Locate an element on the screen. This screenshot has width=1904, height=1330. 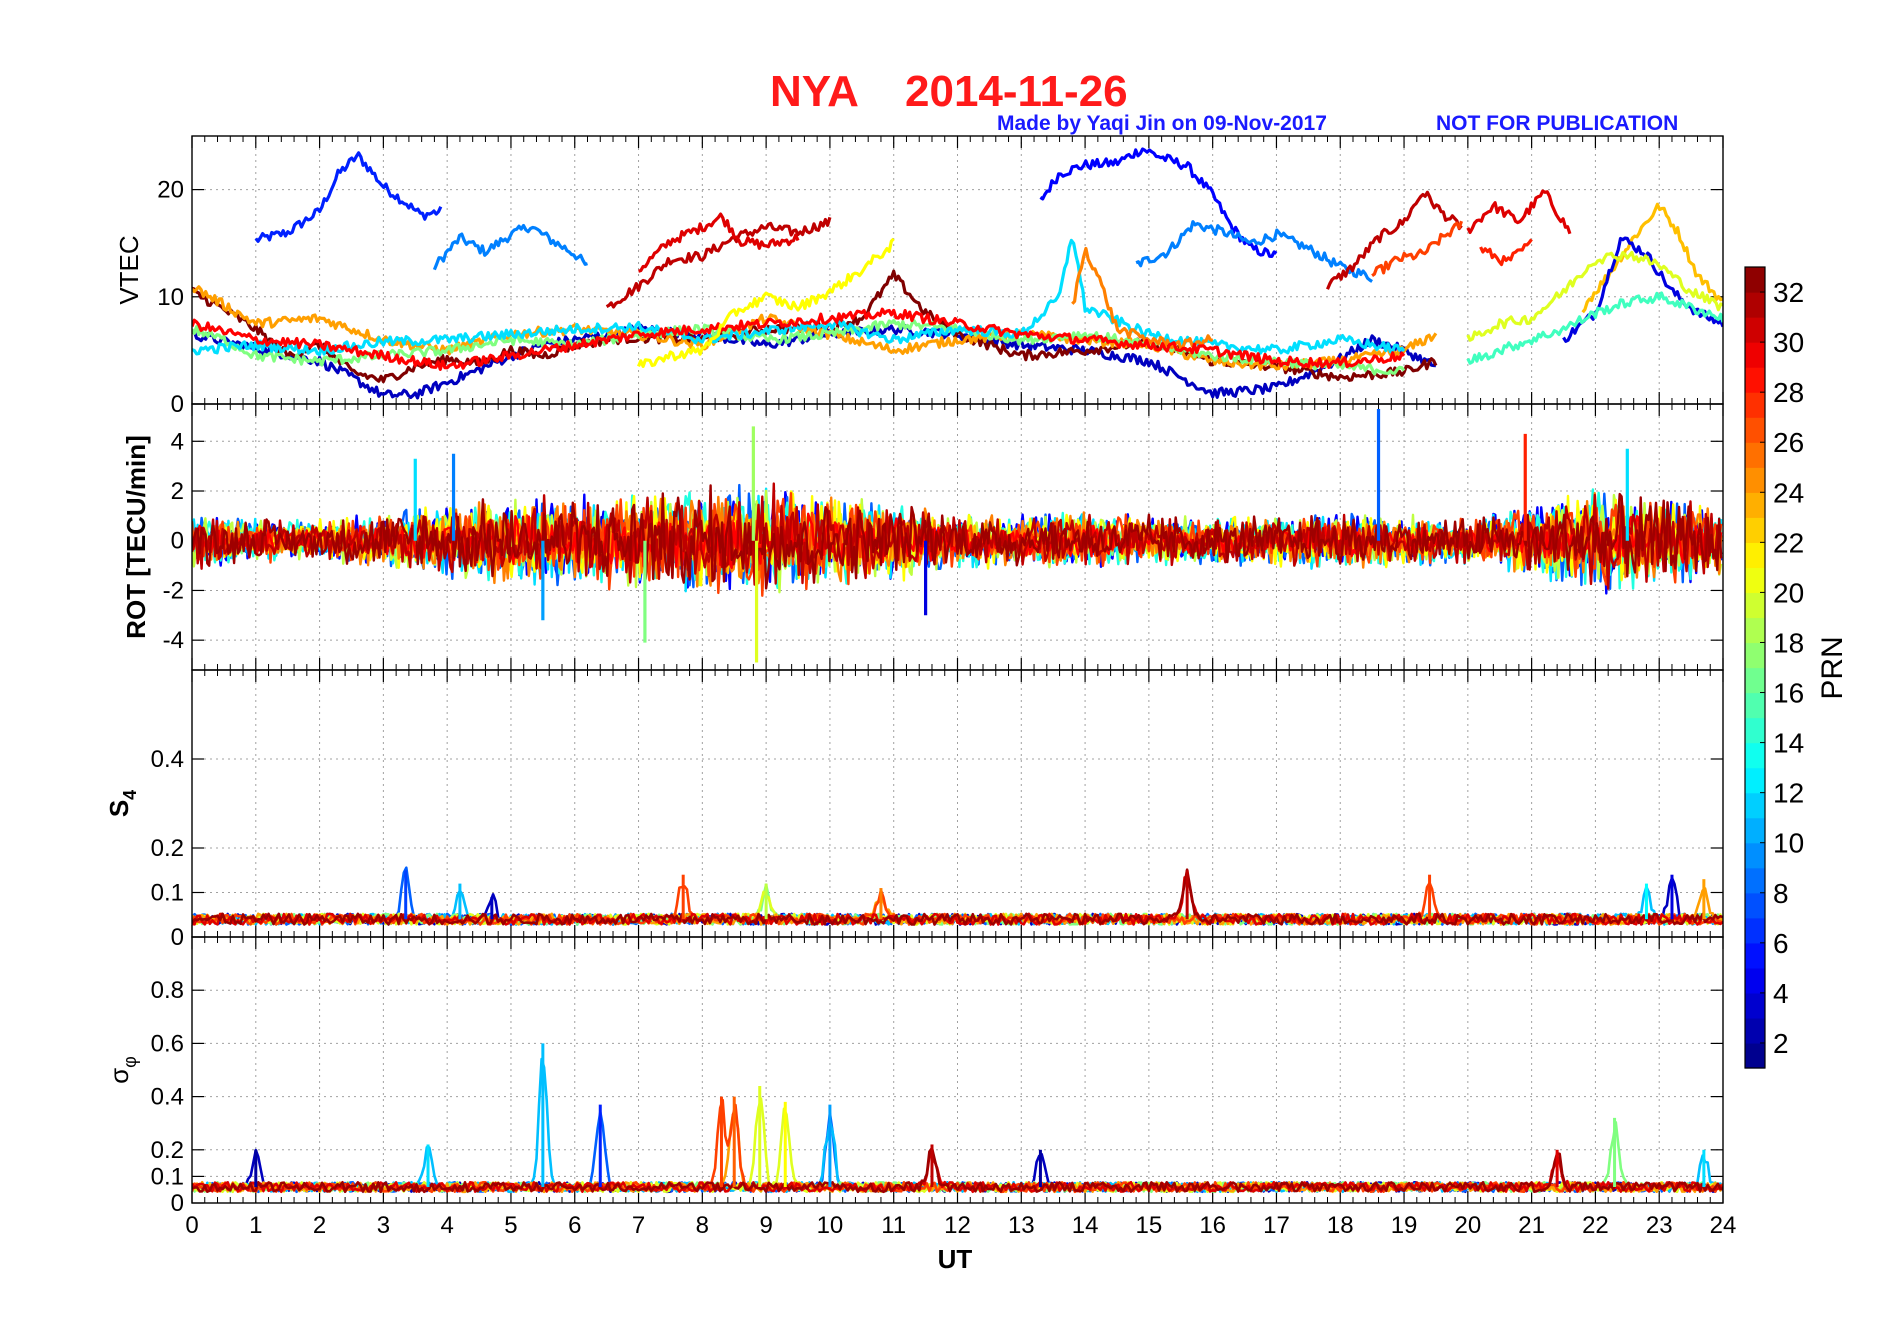
x-tick-label: 19 is located at coordinates (1404, 1225).